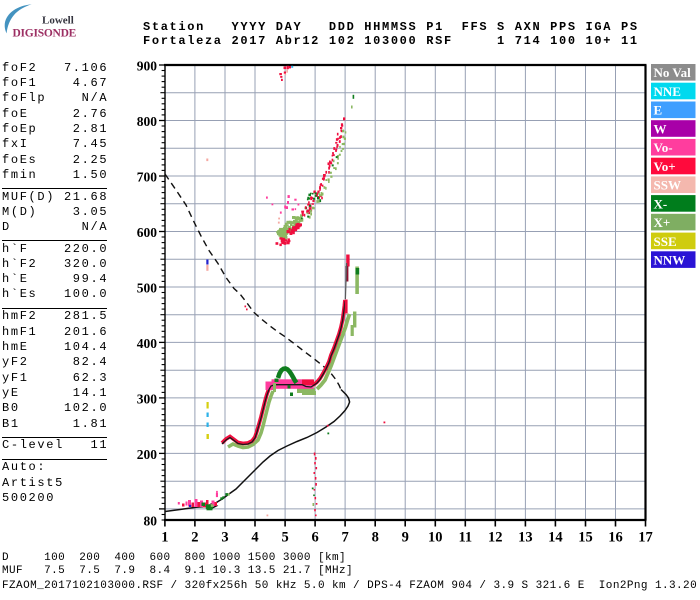 The height and width of the screenshot is (600, 700). What do you see at coordinates (663, 147) in the screenshot?
I see `svg-text: Vo-` at bounding box center [663, 147].